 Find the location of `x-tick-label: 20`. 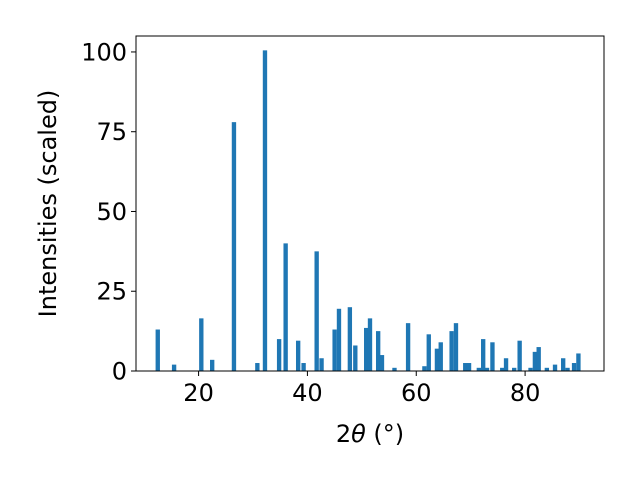

x-tick-label: 20 is located at coordinates (198, 393).